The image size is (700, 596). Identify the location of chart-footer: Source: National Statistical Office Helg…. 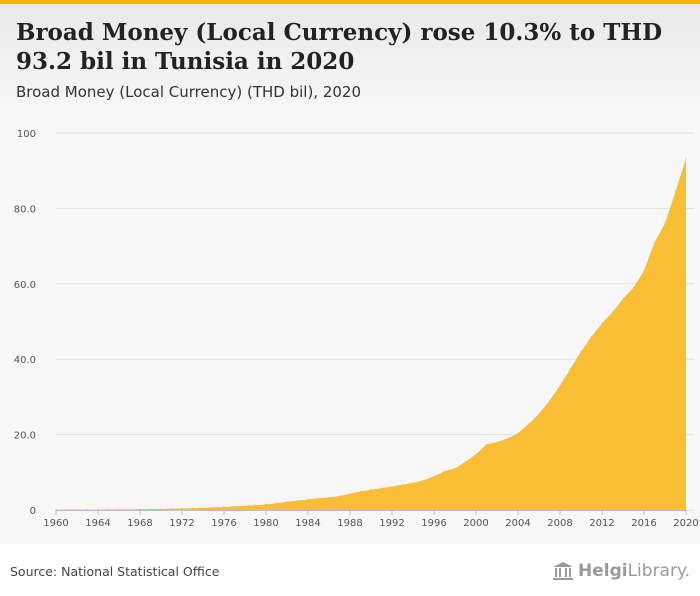
(350, 570).